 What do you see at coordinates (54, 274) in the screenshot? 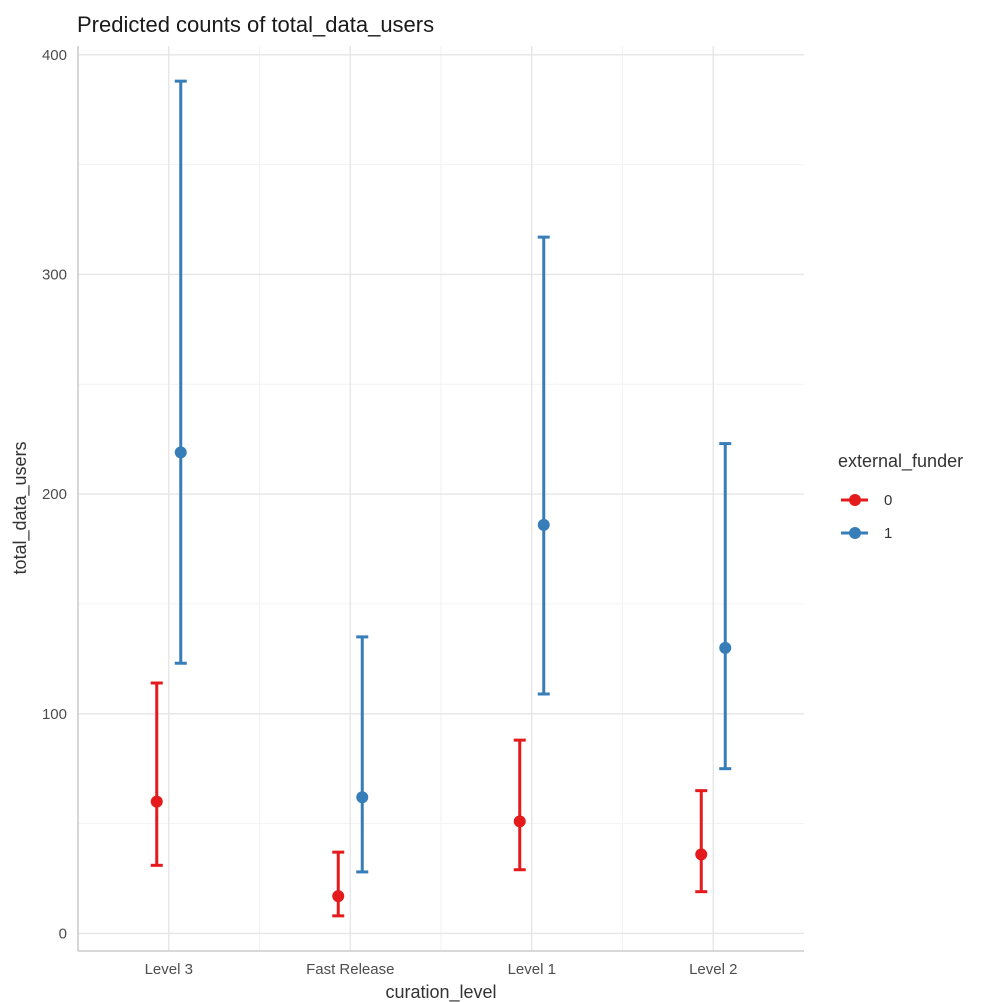
I see `y-tick-label: 300` at bounding box center [54, 274].